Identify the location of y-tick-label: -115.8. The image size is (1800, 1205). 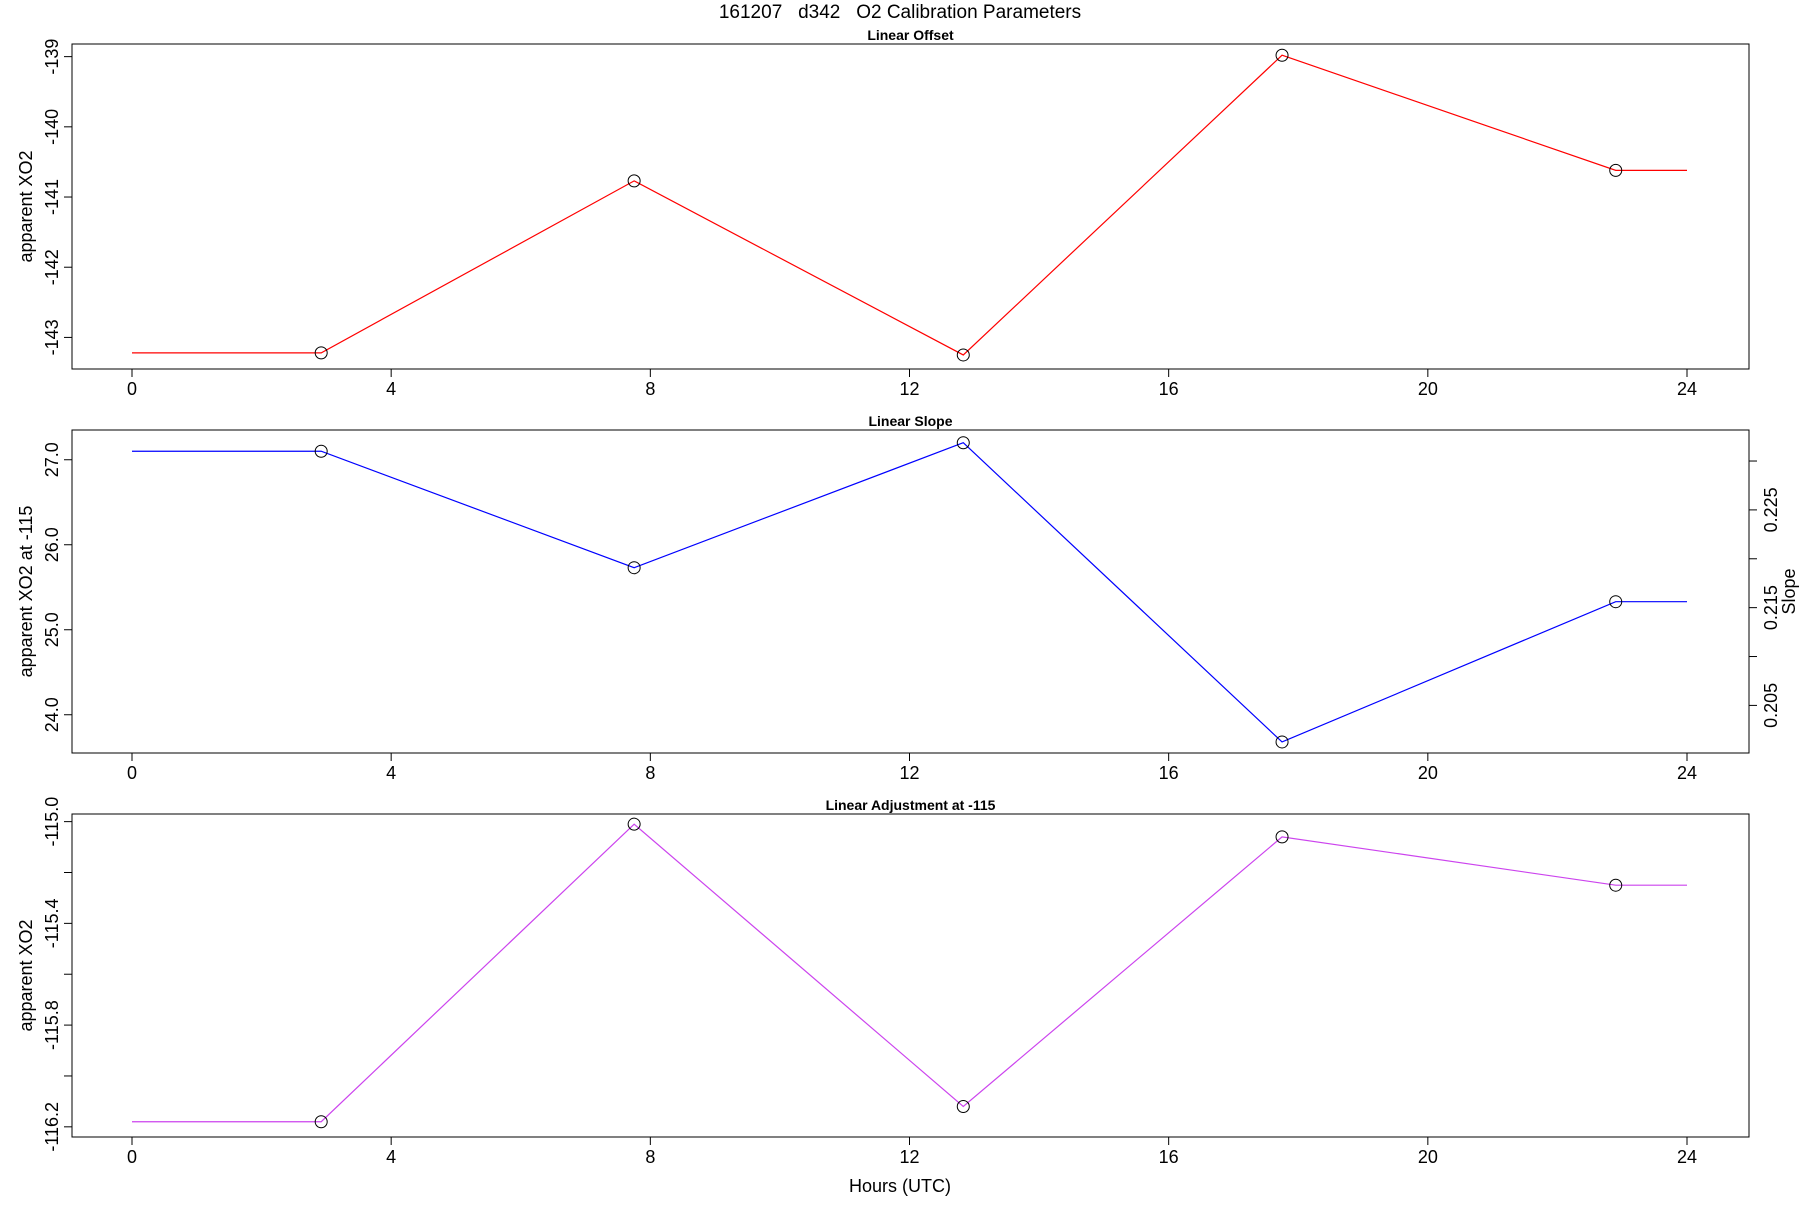
(52, 1025).